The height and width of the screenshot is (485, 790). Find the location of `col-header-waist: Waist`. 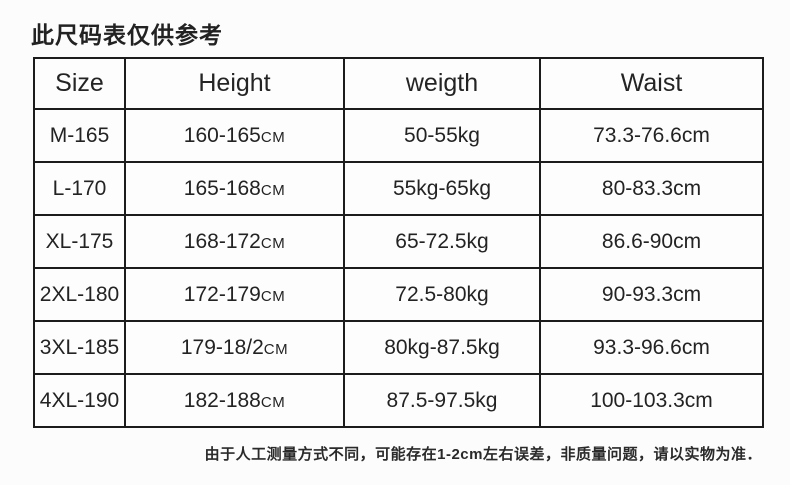

col-header-waist: Waist is located at coordinates (651, 83).